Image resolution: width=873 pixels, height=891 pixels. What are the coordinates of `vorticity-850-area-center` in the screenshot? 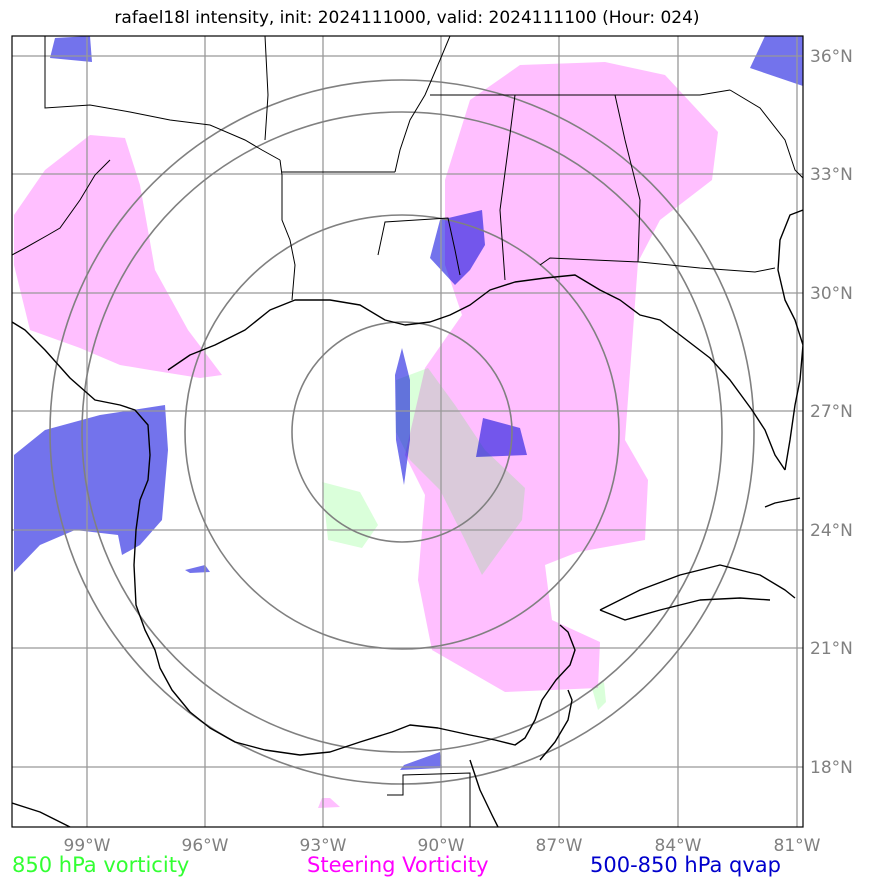 It's located at (460, 471).